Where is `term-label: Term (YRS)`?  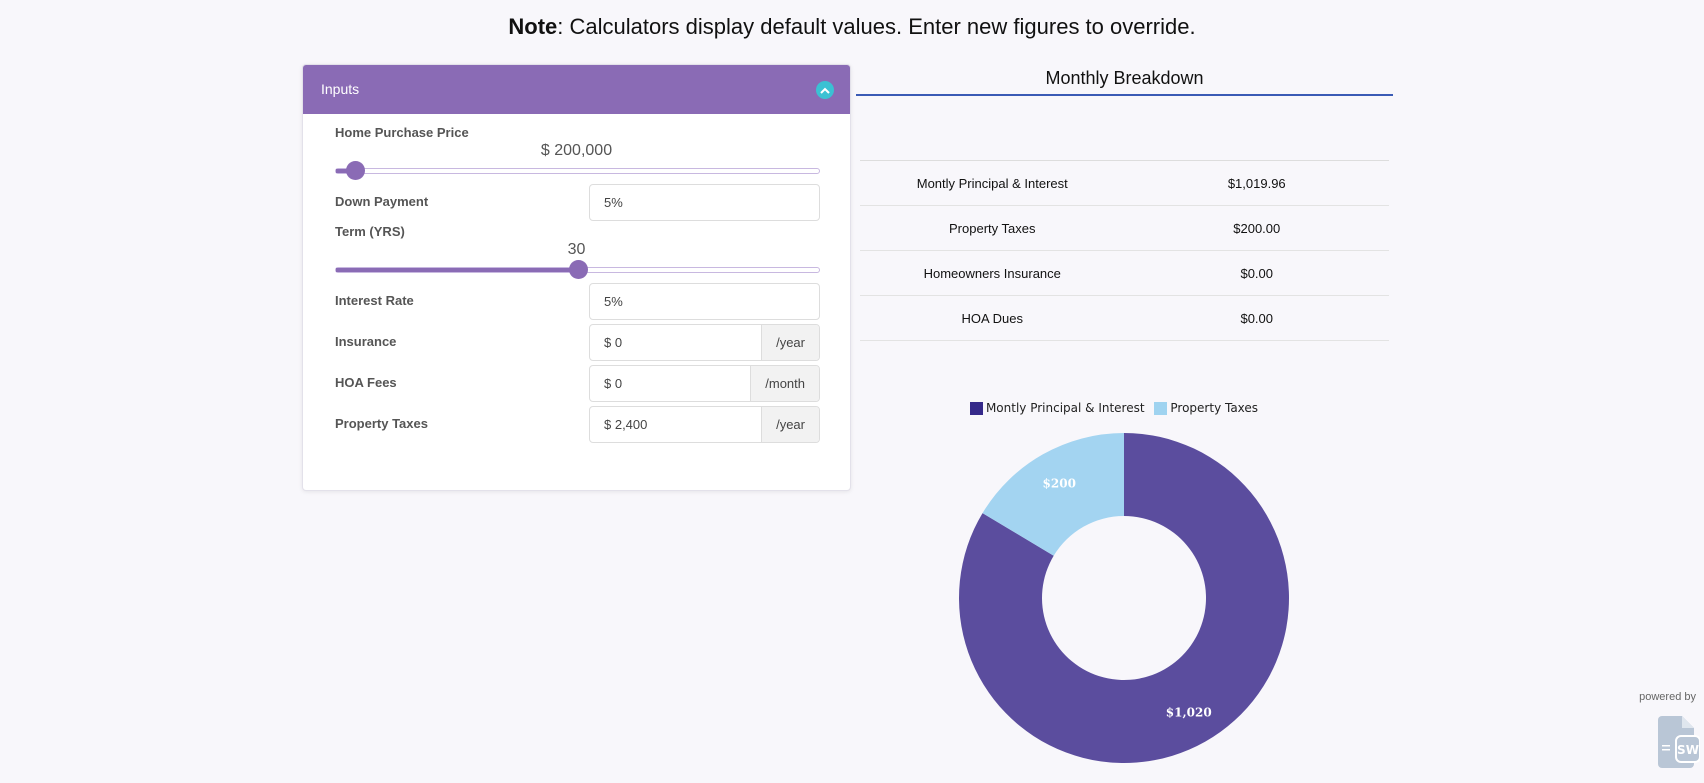
term-label: Term (YRS) is located at coordinates (370, 231).